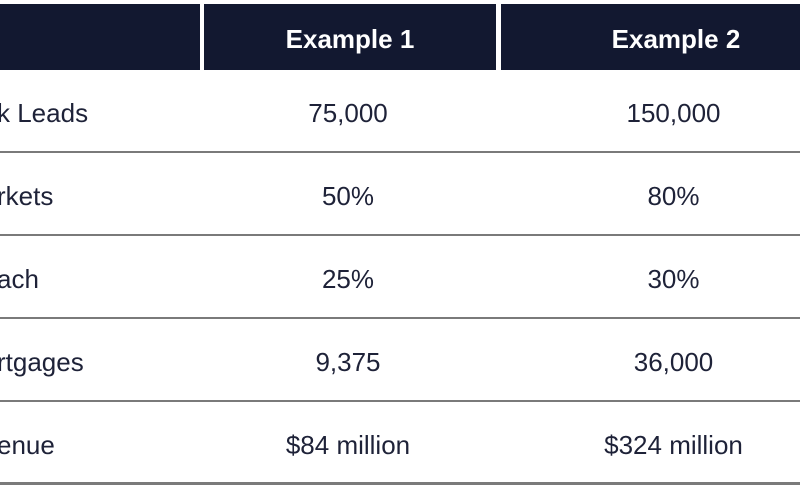  I want to click on header-cell-row-labels, so click(100, 37).